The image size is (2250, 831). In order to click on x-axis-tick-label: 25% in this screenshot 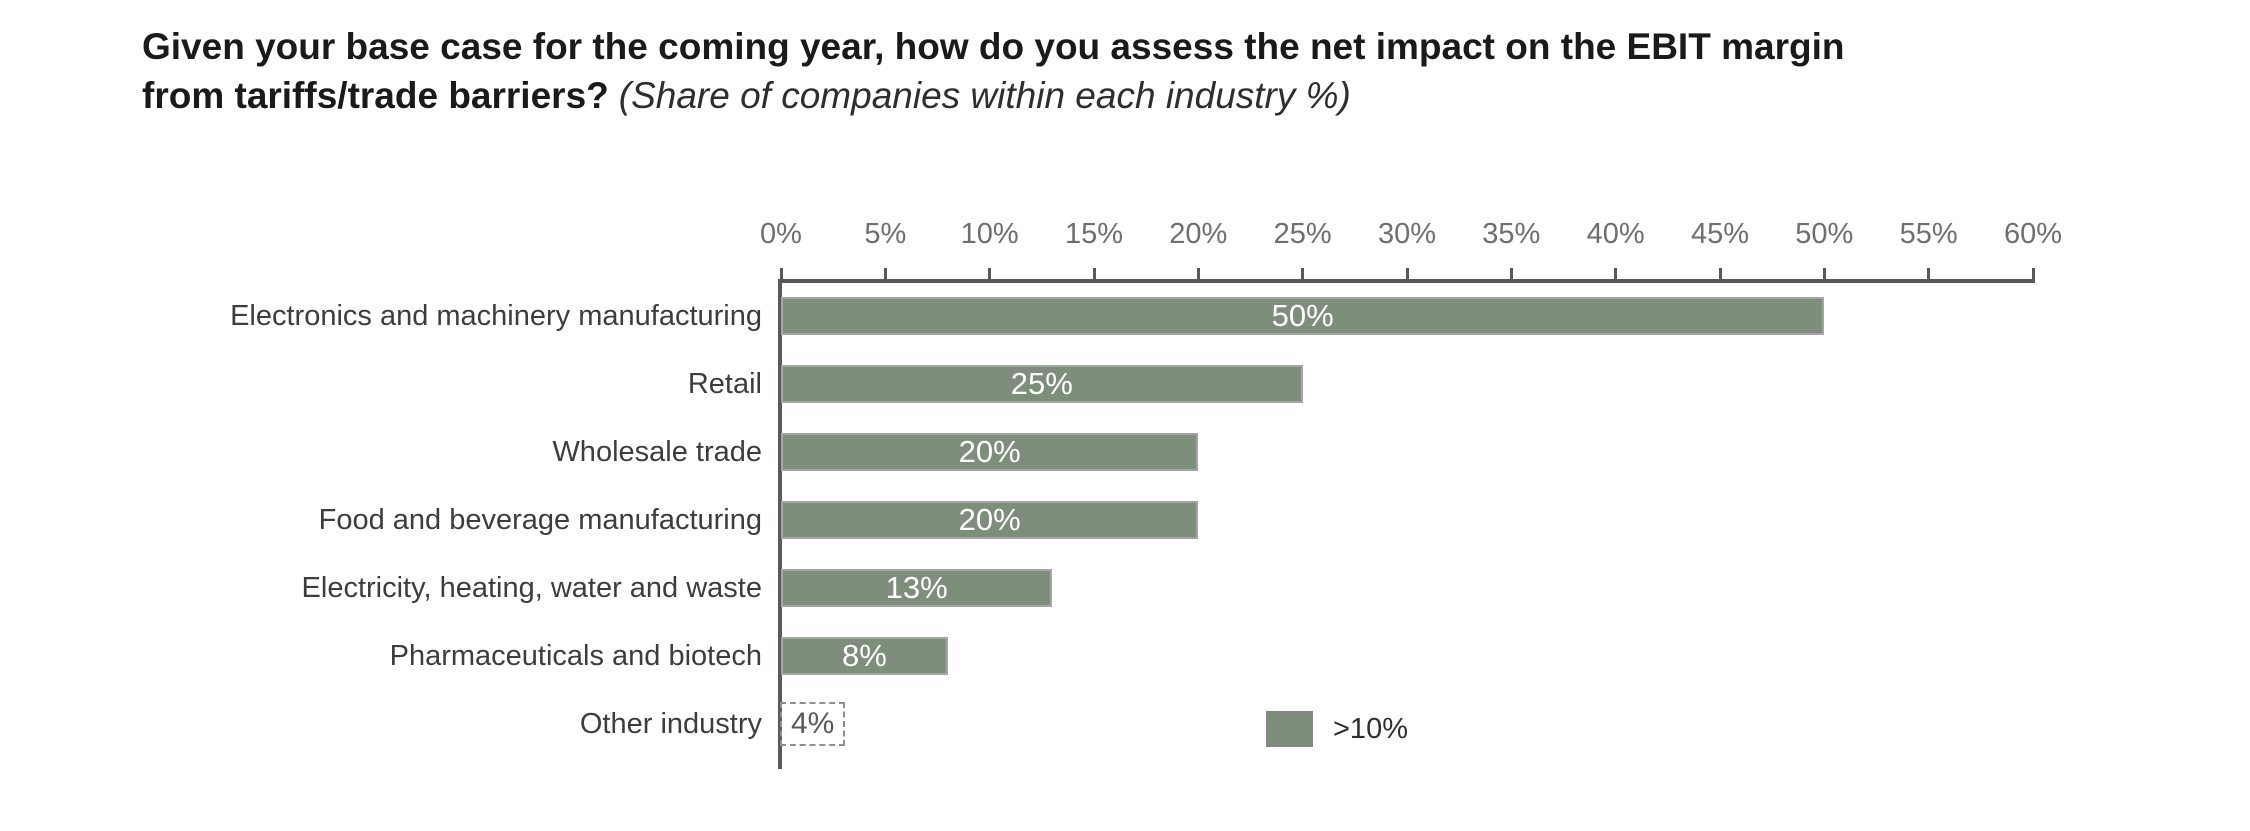, I will do `click(1302, 234)`.